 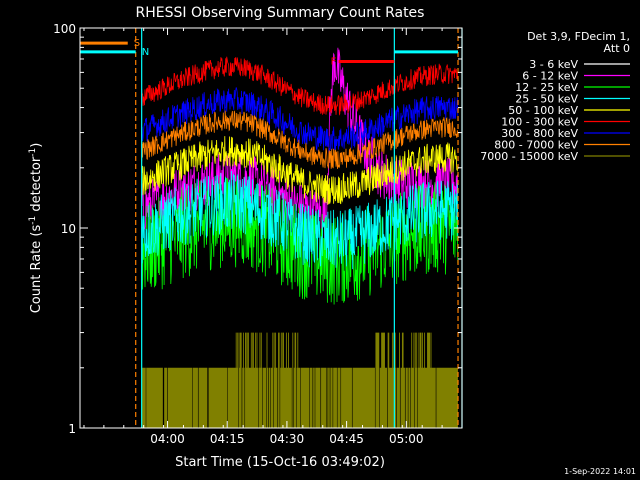 What do you see at coordinates (346, 439) in the screenshot?
I see `x-tick-label: 04:45` at bounding box center [346, 439].